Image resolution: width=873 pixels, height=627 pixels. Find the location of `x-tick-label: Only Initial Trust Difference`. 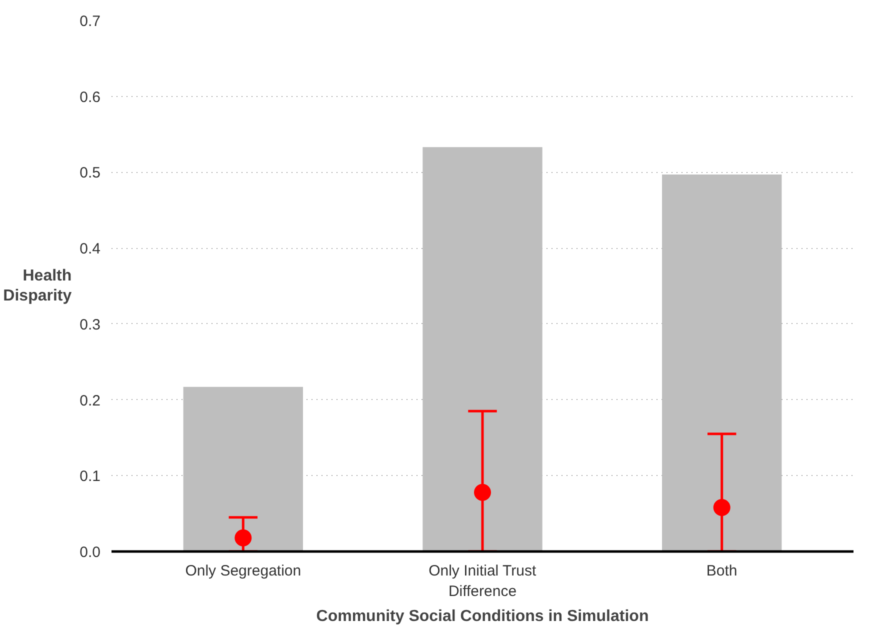

x-tick-label: Only Initial Trust Difference is located at coordinates (482, 581).